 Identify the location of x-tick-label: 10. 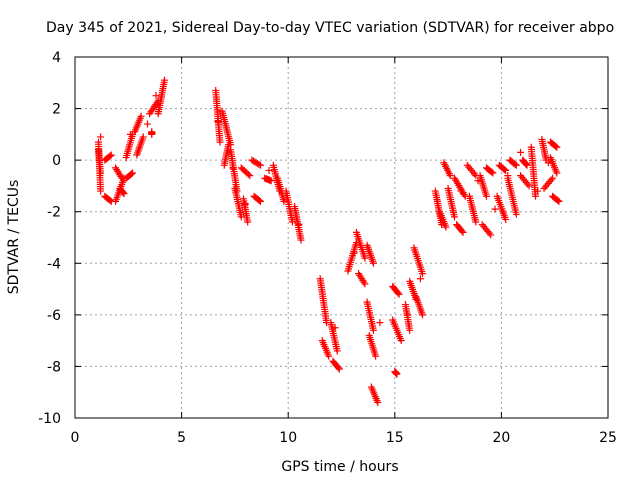
(288, 438).